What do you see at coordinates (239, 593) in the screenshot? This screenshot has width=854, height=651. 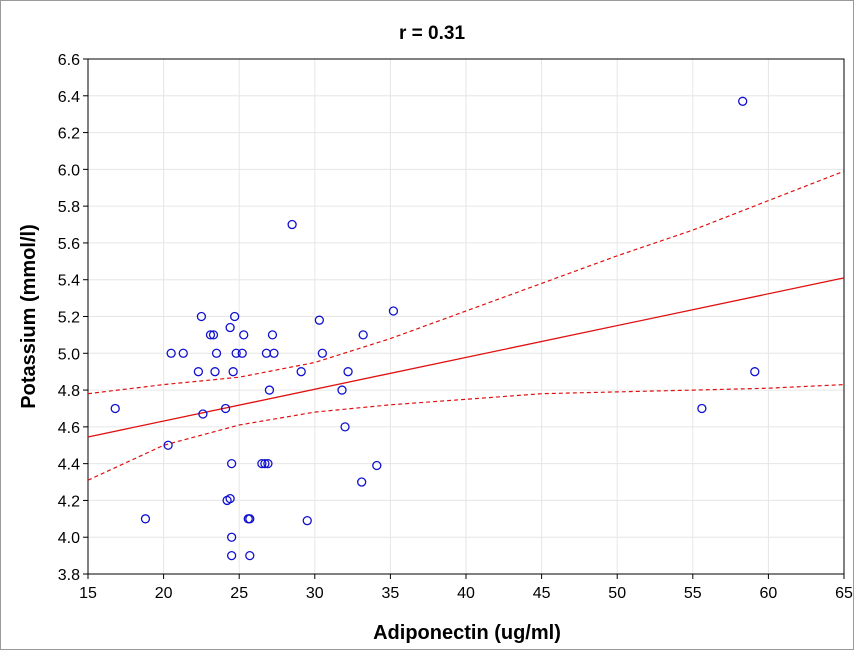 I see `x-tick-label: 25` at bounding box center [239, 593].